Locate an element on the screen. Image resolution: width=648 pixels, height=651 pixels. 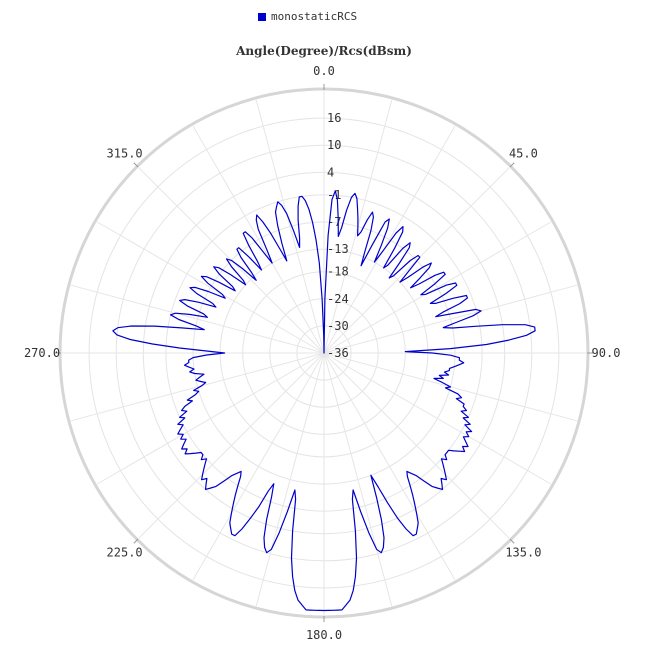
radial-tick-label: -30 is located at coordinates (338, 326).